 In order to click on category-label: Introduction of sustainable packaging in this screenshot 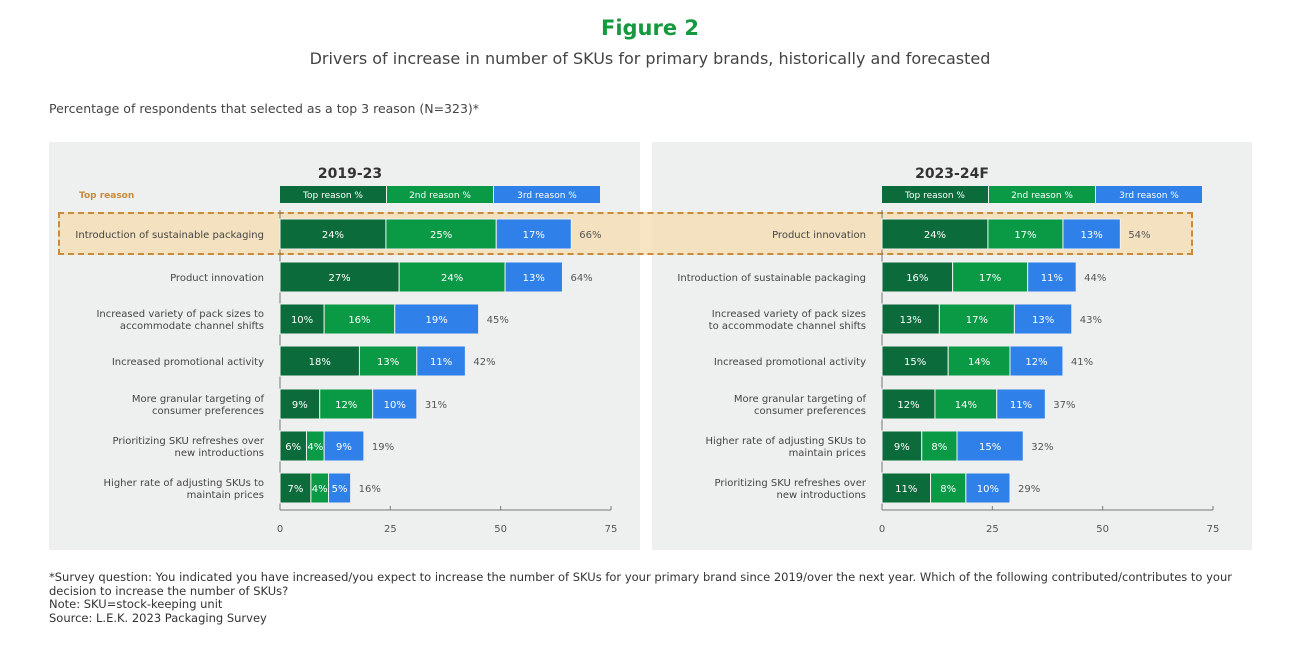, I will do `click(771, 278)`.